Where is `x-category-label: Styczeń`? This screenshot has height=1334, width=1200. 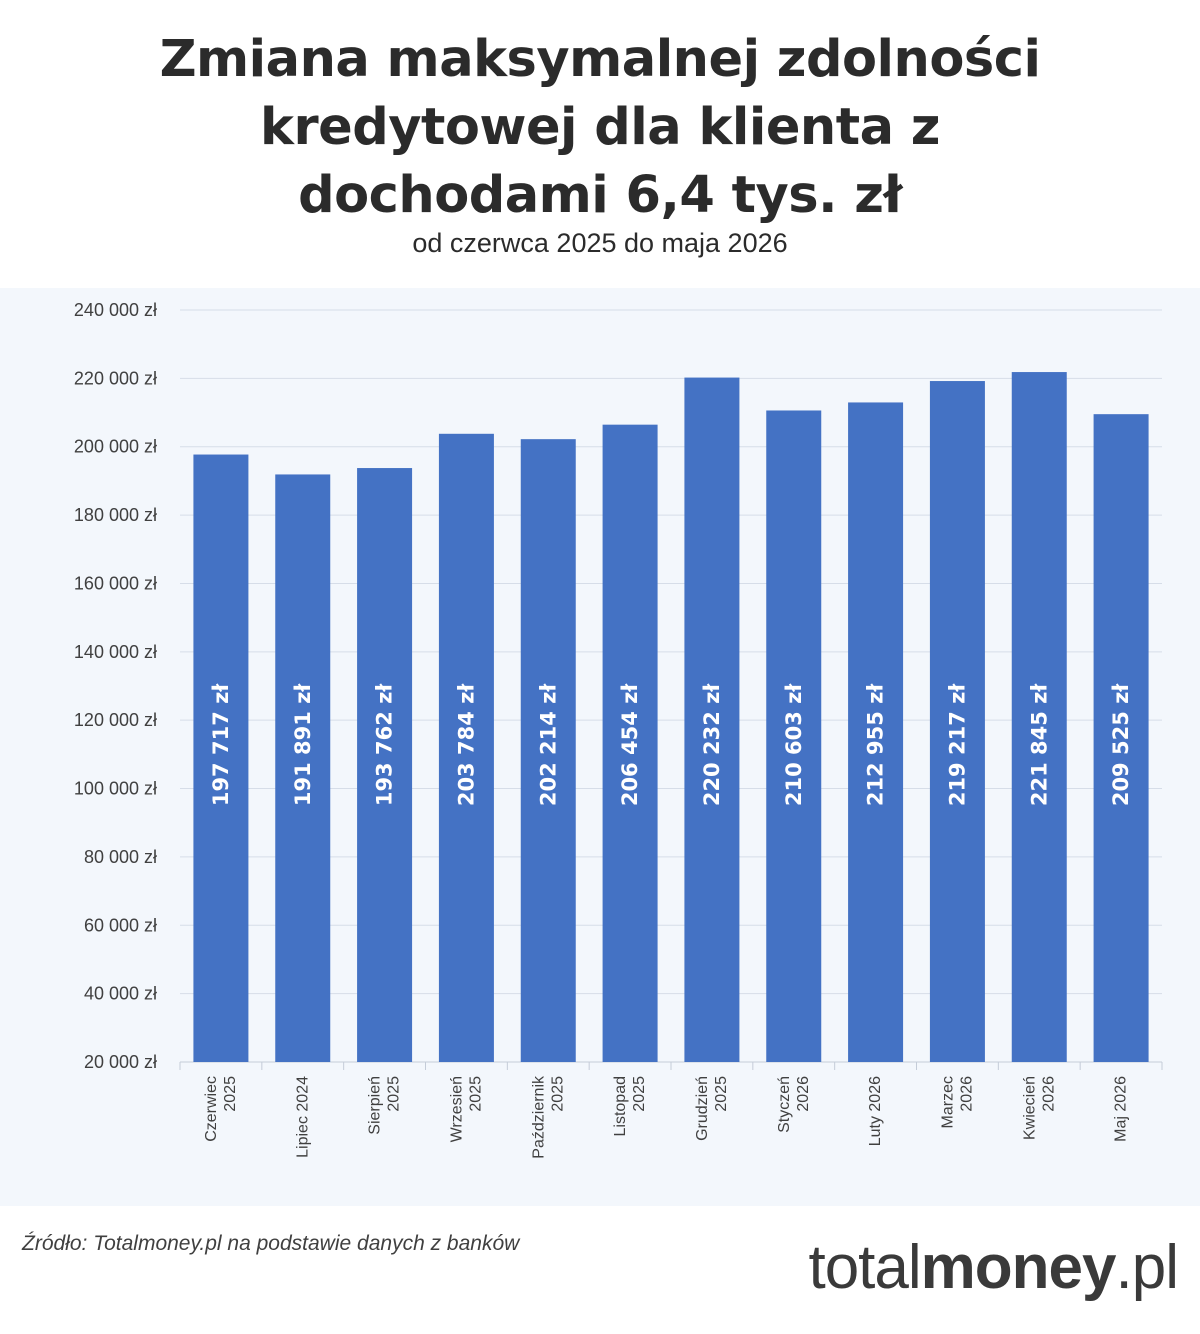 x-category-label: Styczeń is located at coordinates (784, 1104).